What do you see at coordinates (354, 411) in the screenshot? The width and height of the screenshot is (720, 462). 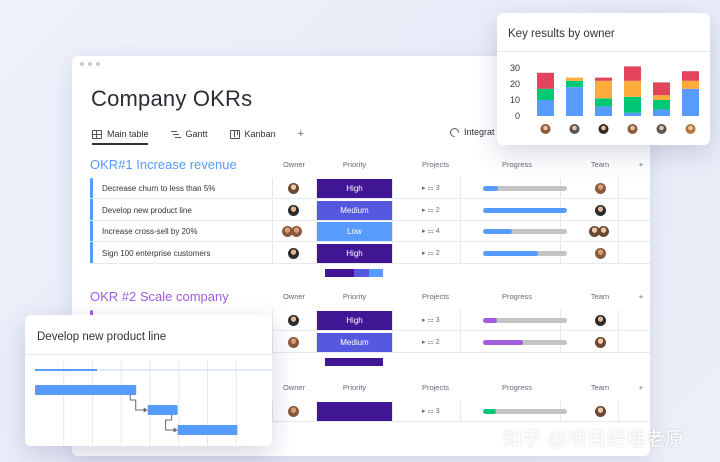 I see `priority-status` at bounding box center [354, 411].